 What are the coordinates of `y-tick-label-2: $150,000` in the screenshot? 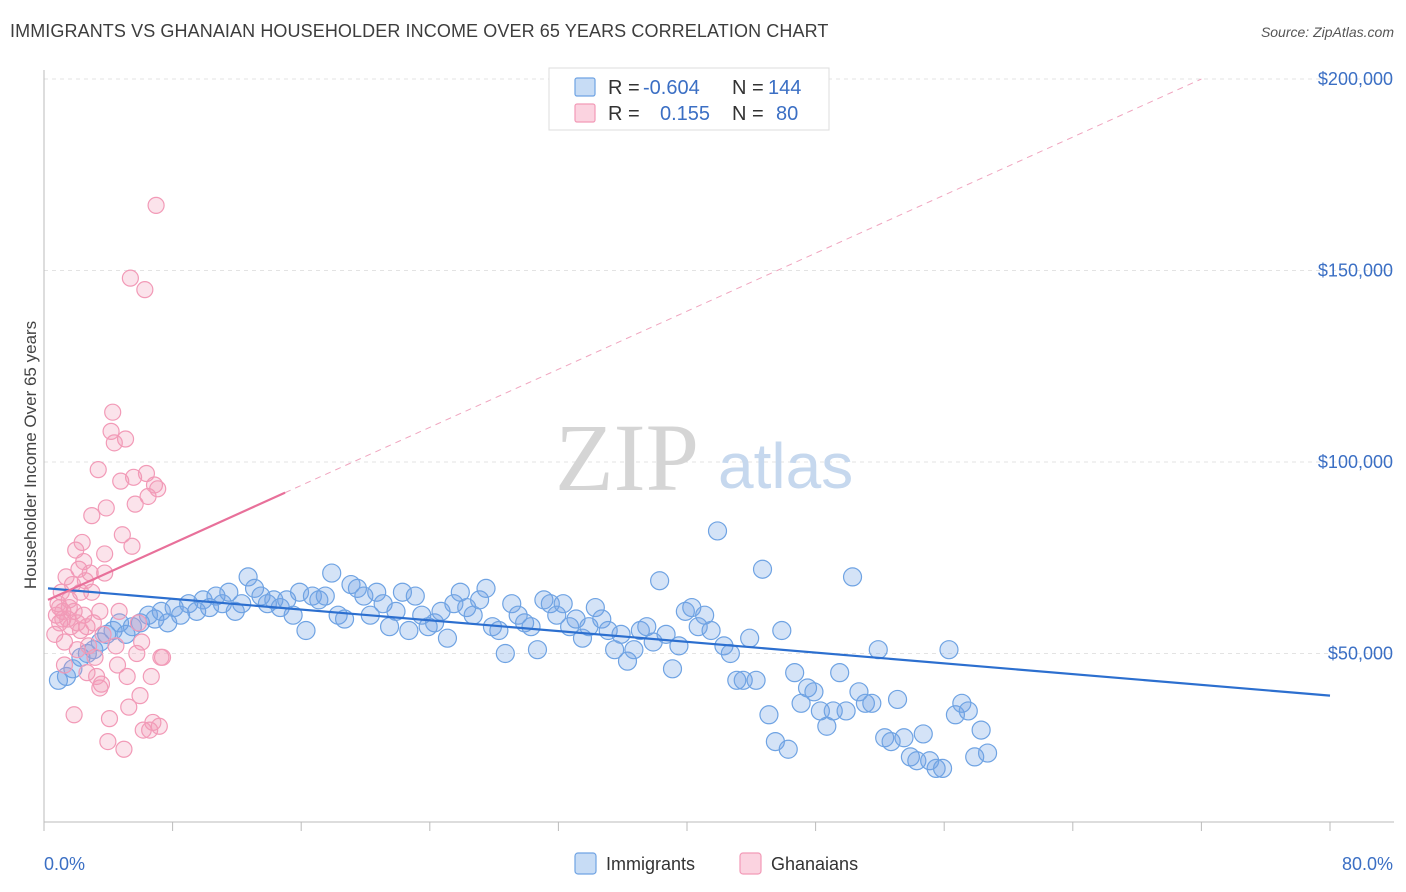 It's located at (1355, 271).